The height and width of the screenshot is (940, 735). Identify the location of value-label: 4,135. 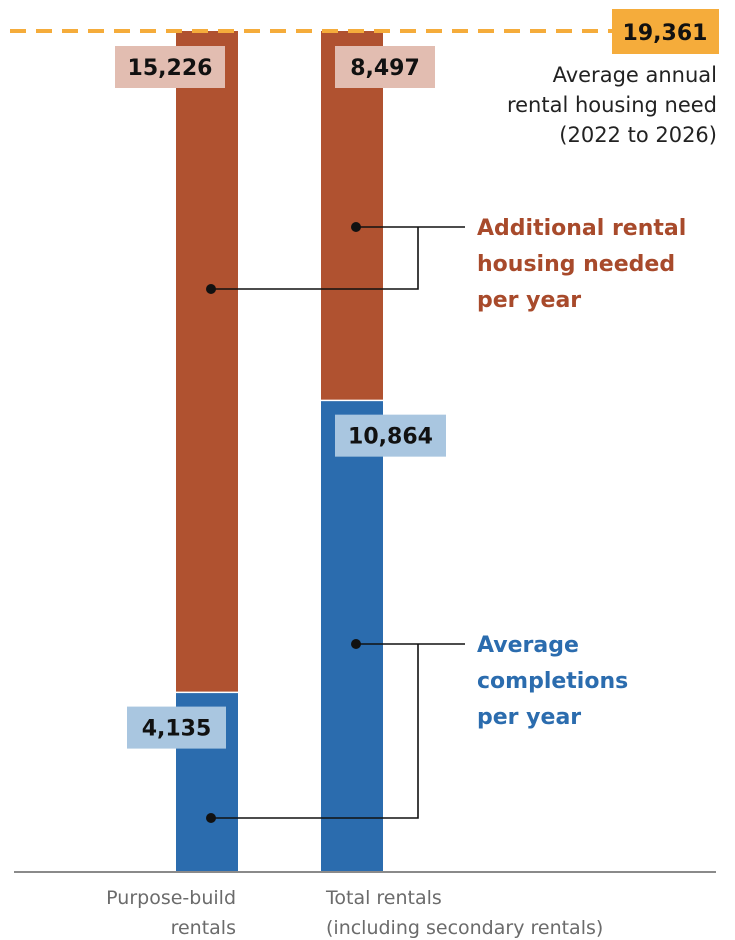
(177, 729).